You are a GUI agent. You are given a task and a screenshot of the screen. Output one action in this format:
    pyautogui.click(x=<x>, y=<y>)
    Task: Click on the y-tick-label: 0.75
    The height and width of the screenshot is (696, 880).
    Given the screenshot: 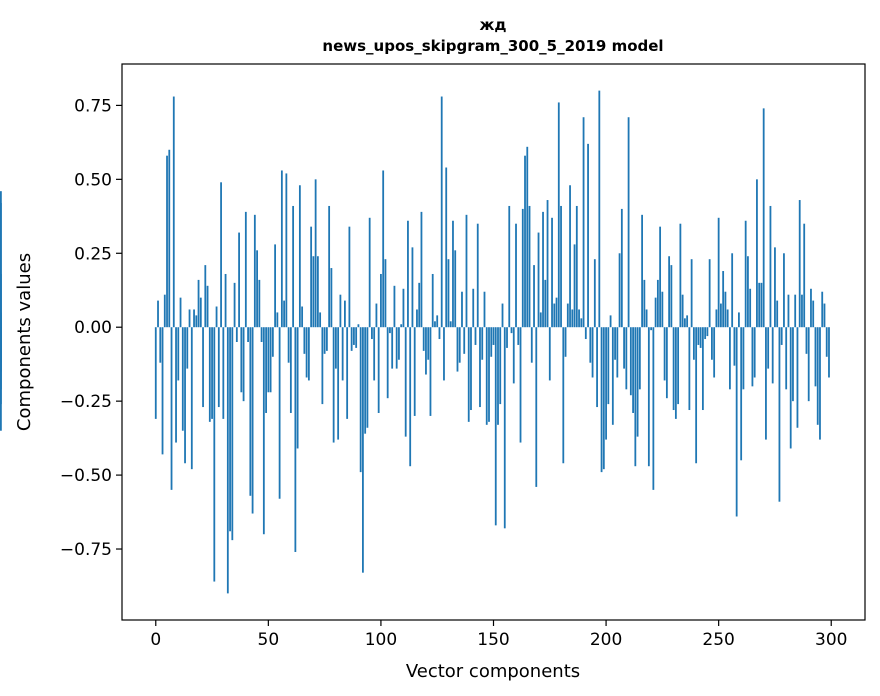 What is the action you would take?
    pyautogui.click(x=93, y=106)
    